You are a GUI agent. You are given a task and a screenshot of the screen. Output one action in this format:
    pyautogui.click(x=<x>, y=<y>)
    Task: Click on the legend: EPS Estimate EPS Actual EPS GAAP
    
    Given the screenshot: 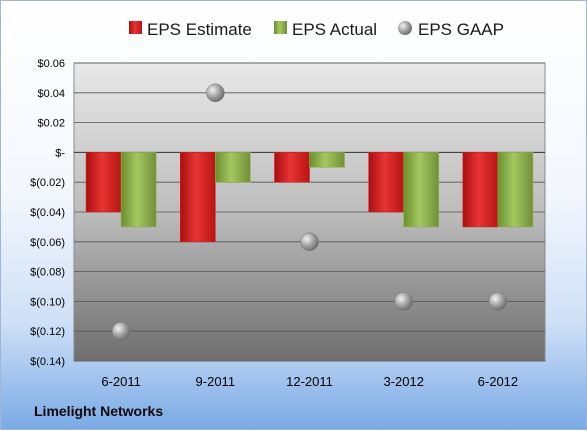 What is the action you would take?
    pyautogui.click(x=316, y=29)
    